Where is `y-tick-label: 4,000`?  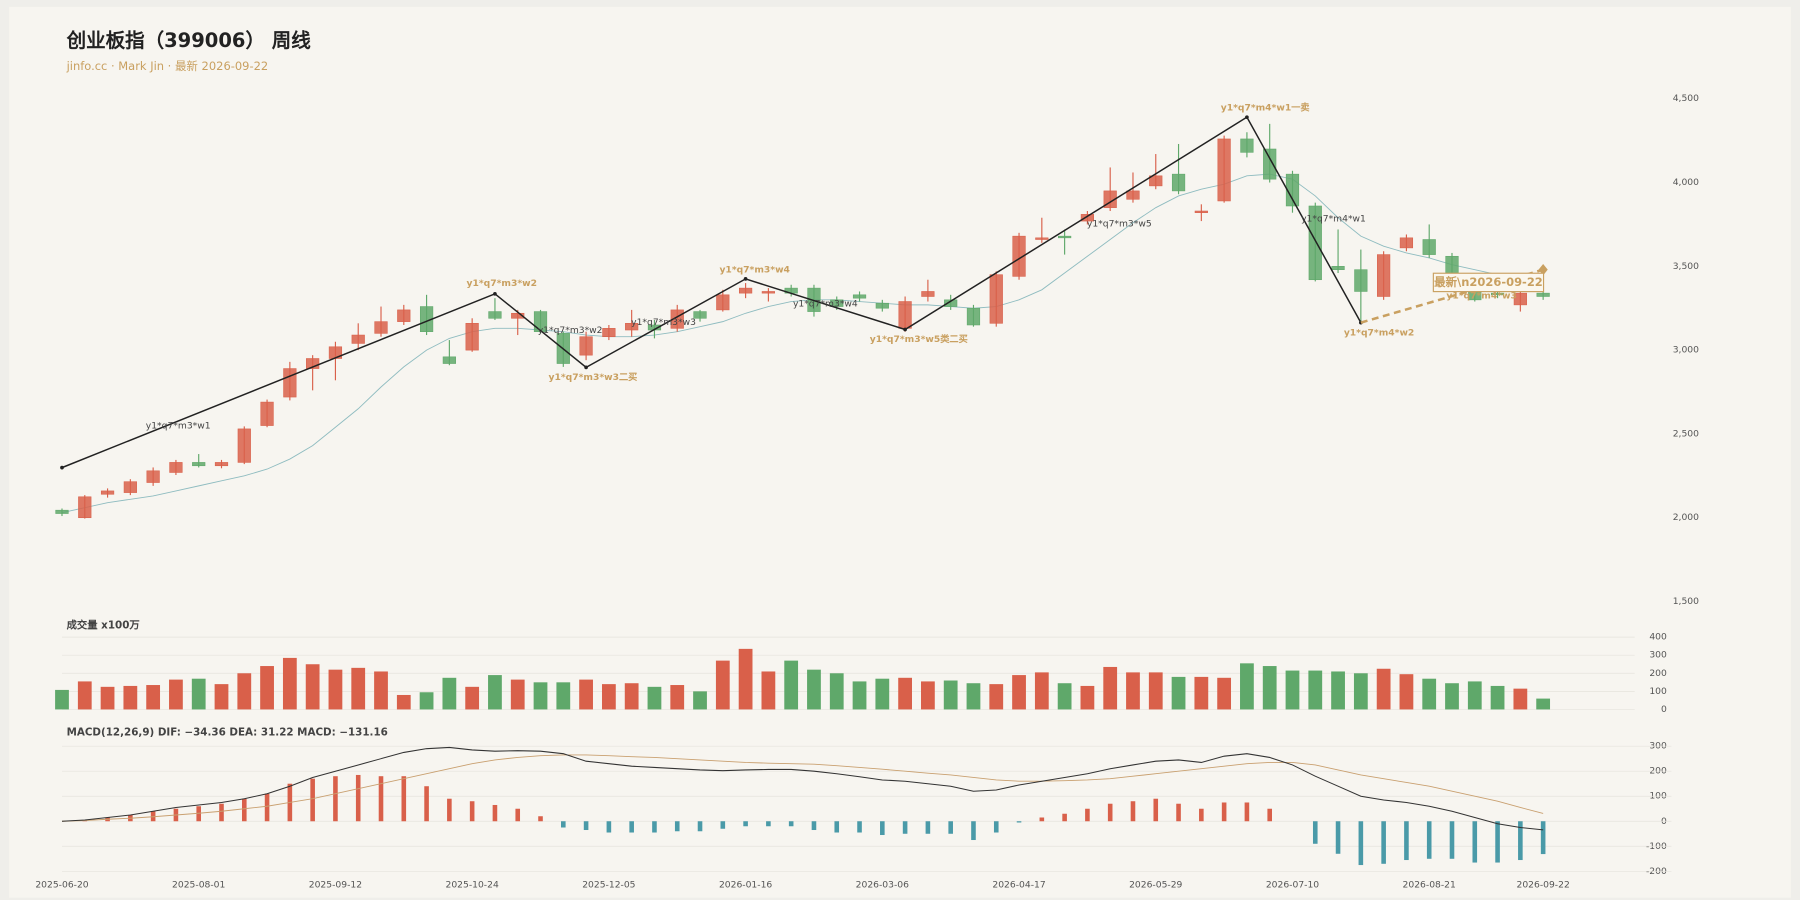 y-tick-label: 4,000 is located at coordinates (1686, 182).